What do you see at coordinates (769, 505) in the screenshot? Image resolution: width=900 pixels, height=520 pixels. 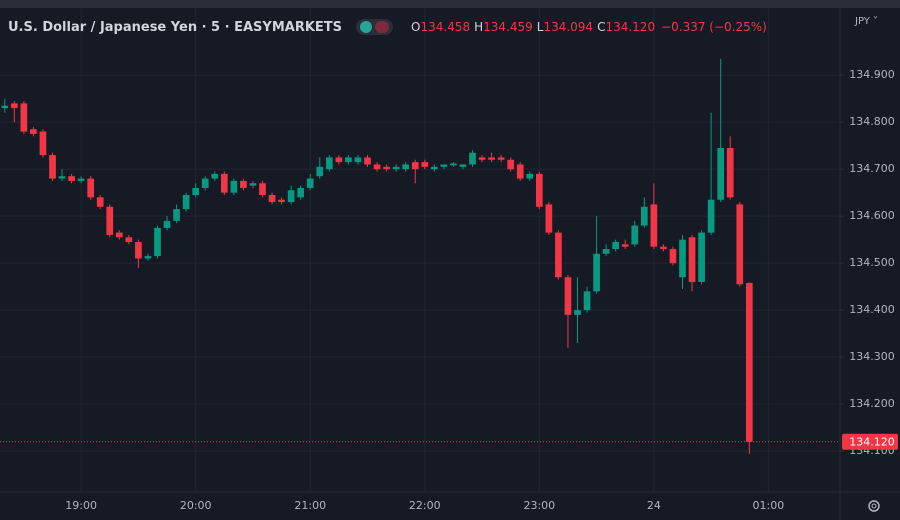 I see `x-tick-label: 01:00` at bounding box center [769, 505].